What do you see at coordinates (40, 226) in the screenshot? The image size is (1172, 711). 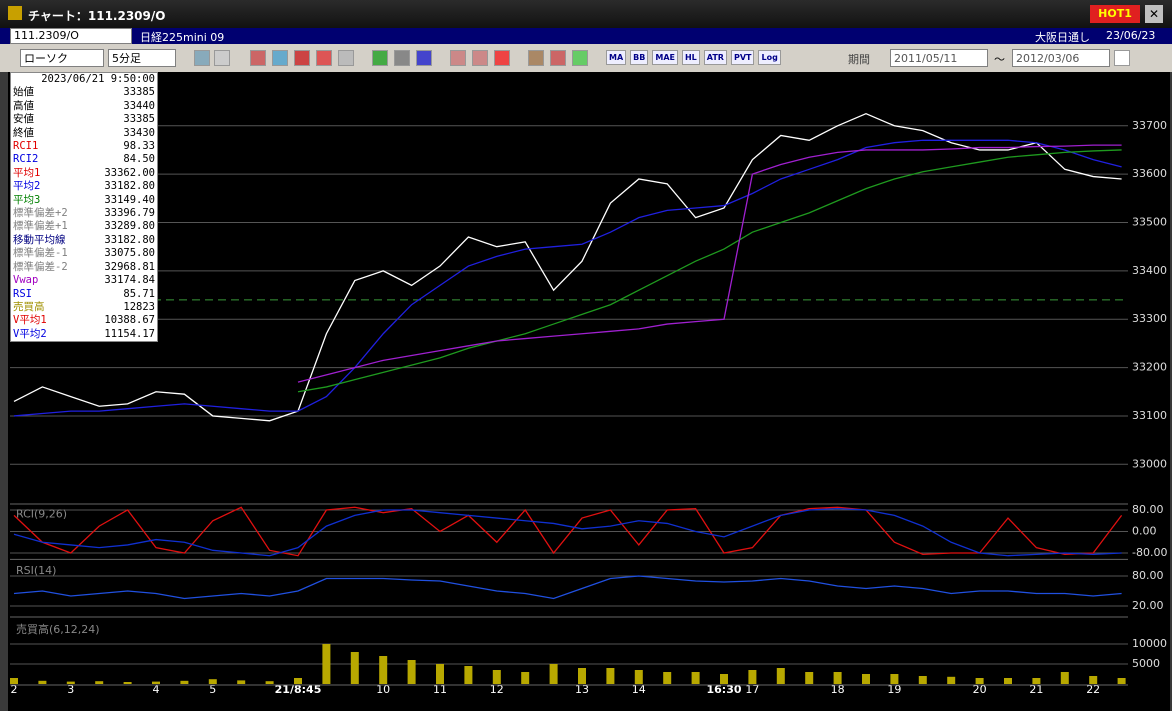 I see `info-label: 標準偏差+1` at bounding box center [40, 226].